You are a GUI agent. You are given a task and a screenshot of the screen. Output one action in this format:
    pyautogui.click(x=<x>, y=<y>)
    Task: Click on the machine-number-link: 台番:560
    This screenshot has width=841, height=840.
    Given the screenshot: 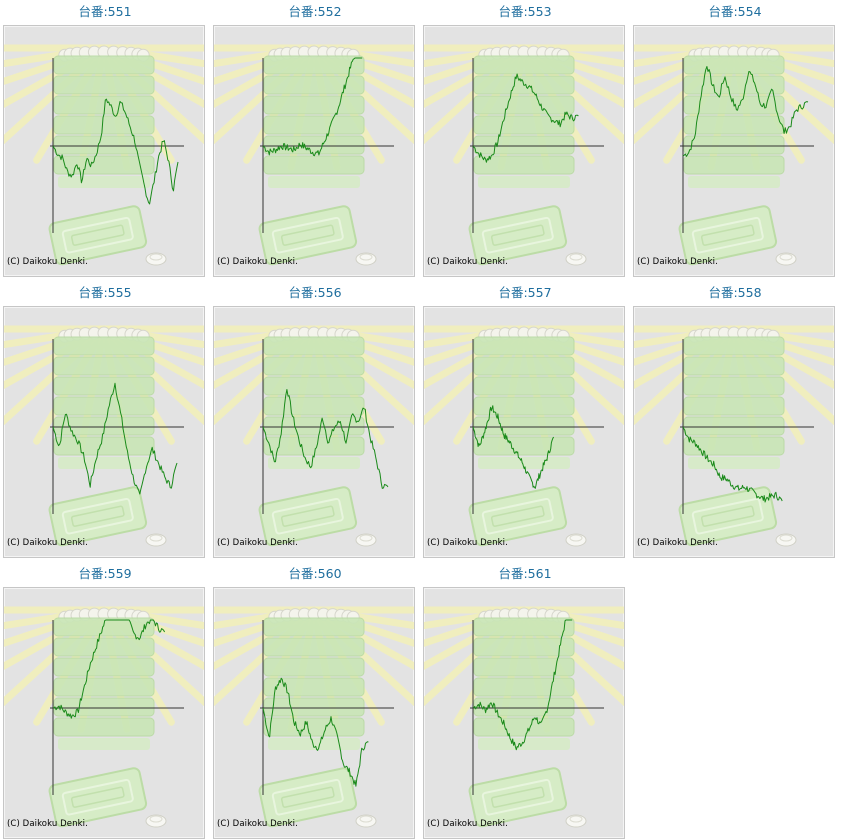 What is the action you would take?
    pyautogui.click(x=315, y=573)
    